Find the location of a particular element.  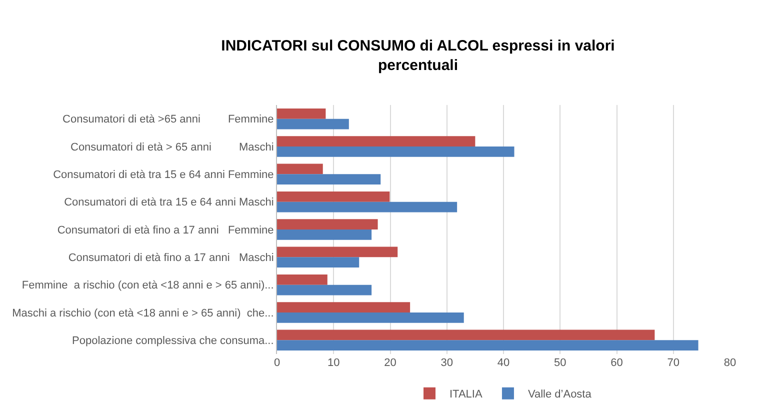

legend-label: Valle d’Aosta is located at coordinates (560, 394).